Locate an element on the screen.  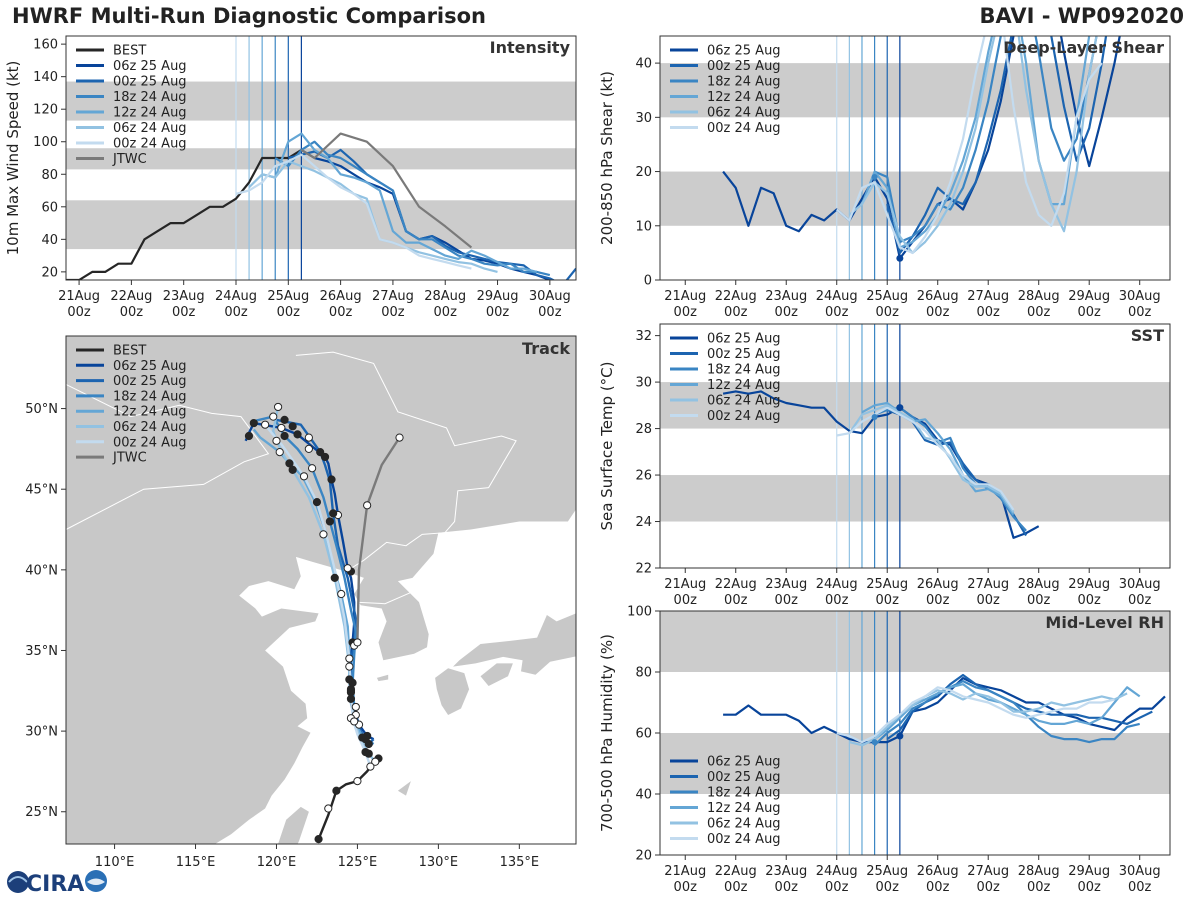
legend-label: 06z 25 Aug is located at coordinates (744, 339).